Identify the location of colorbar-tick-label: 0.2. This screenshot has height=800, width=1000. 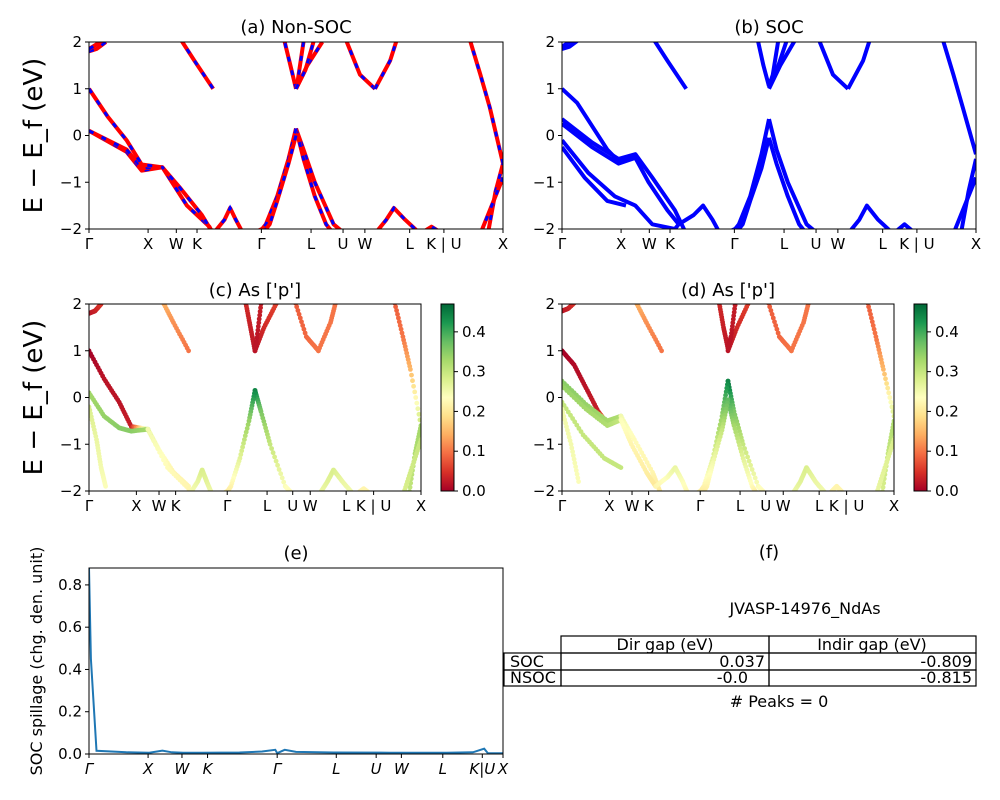
(947, 411).